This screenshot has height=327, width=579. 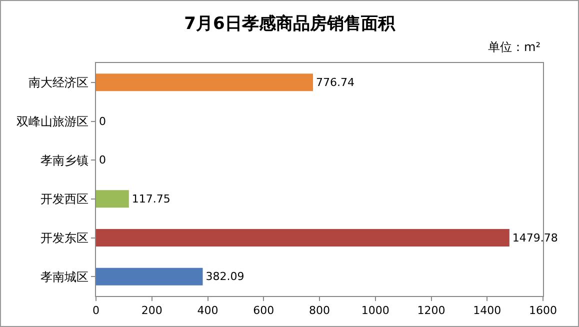 I want to click on data-label: 382.09, so click(x=225, y=277).